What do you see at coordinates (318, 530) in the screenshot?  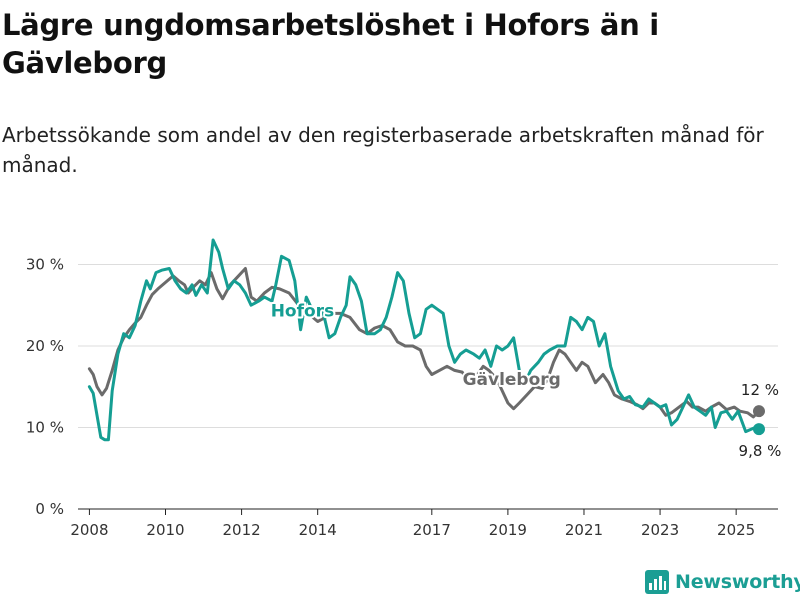 I see `x-tick-label: 2014` at bounding box center [318, 530].